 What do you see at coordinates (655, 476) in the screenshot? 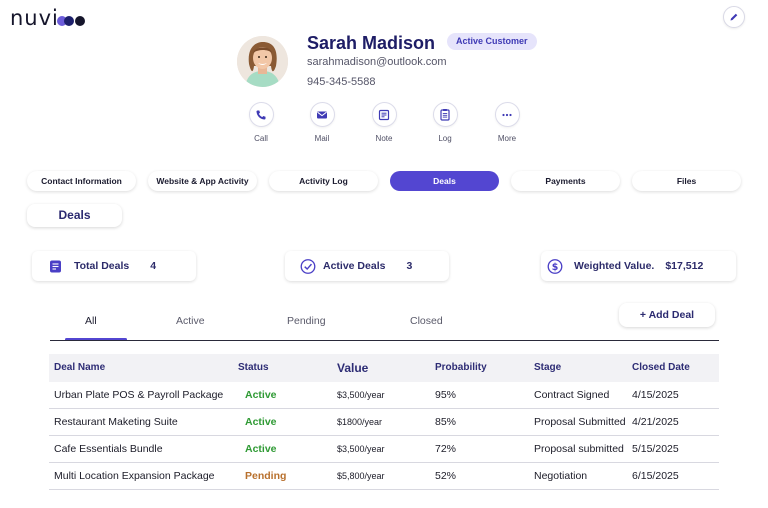
I see `closed-date-cell: 6/15/2025` at bounding box center [655, 476].